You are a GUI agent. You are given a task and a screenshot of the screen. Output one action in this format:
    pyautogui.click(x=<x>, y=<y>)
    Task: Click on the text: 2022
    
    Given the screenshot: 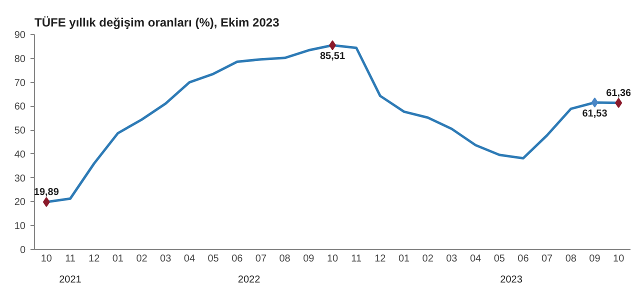 What is the action you would take?
    pyautogui.click(x=249, y=279)
    